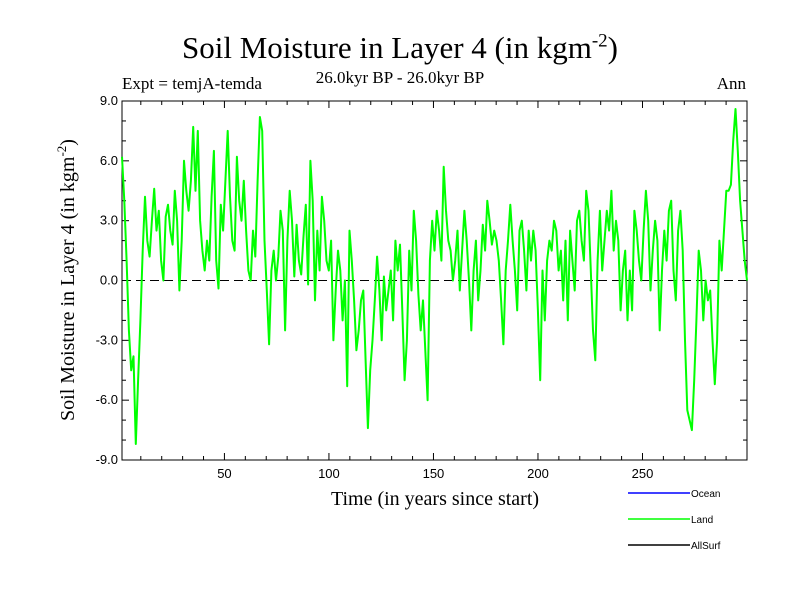  What do you see at coordinates (731, 83) in the screenshot?
I see `period-label: Ann` at bounding box center [731, 83].